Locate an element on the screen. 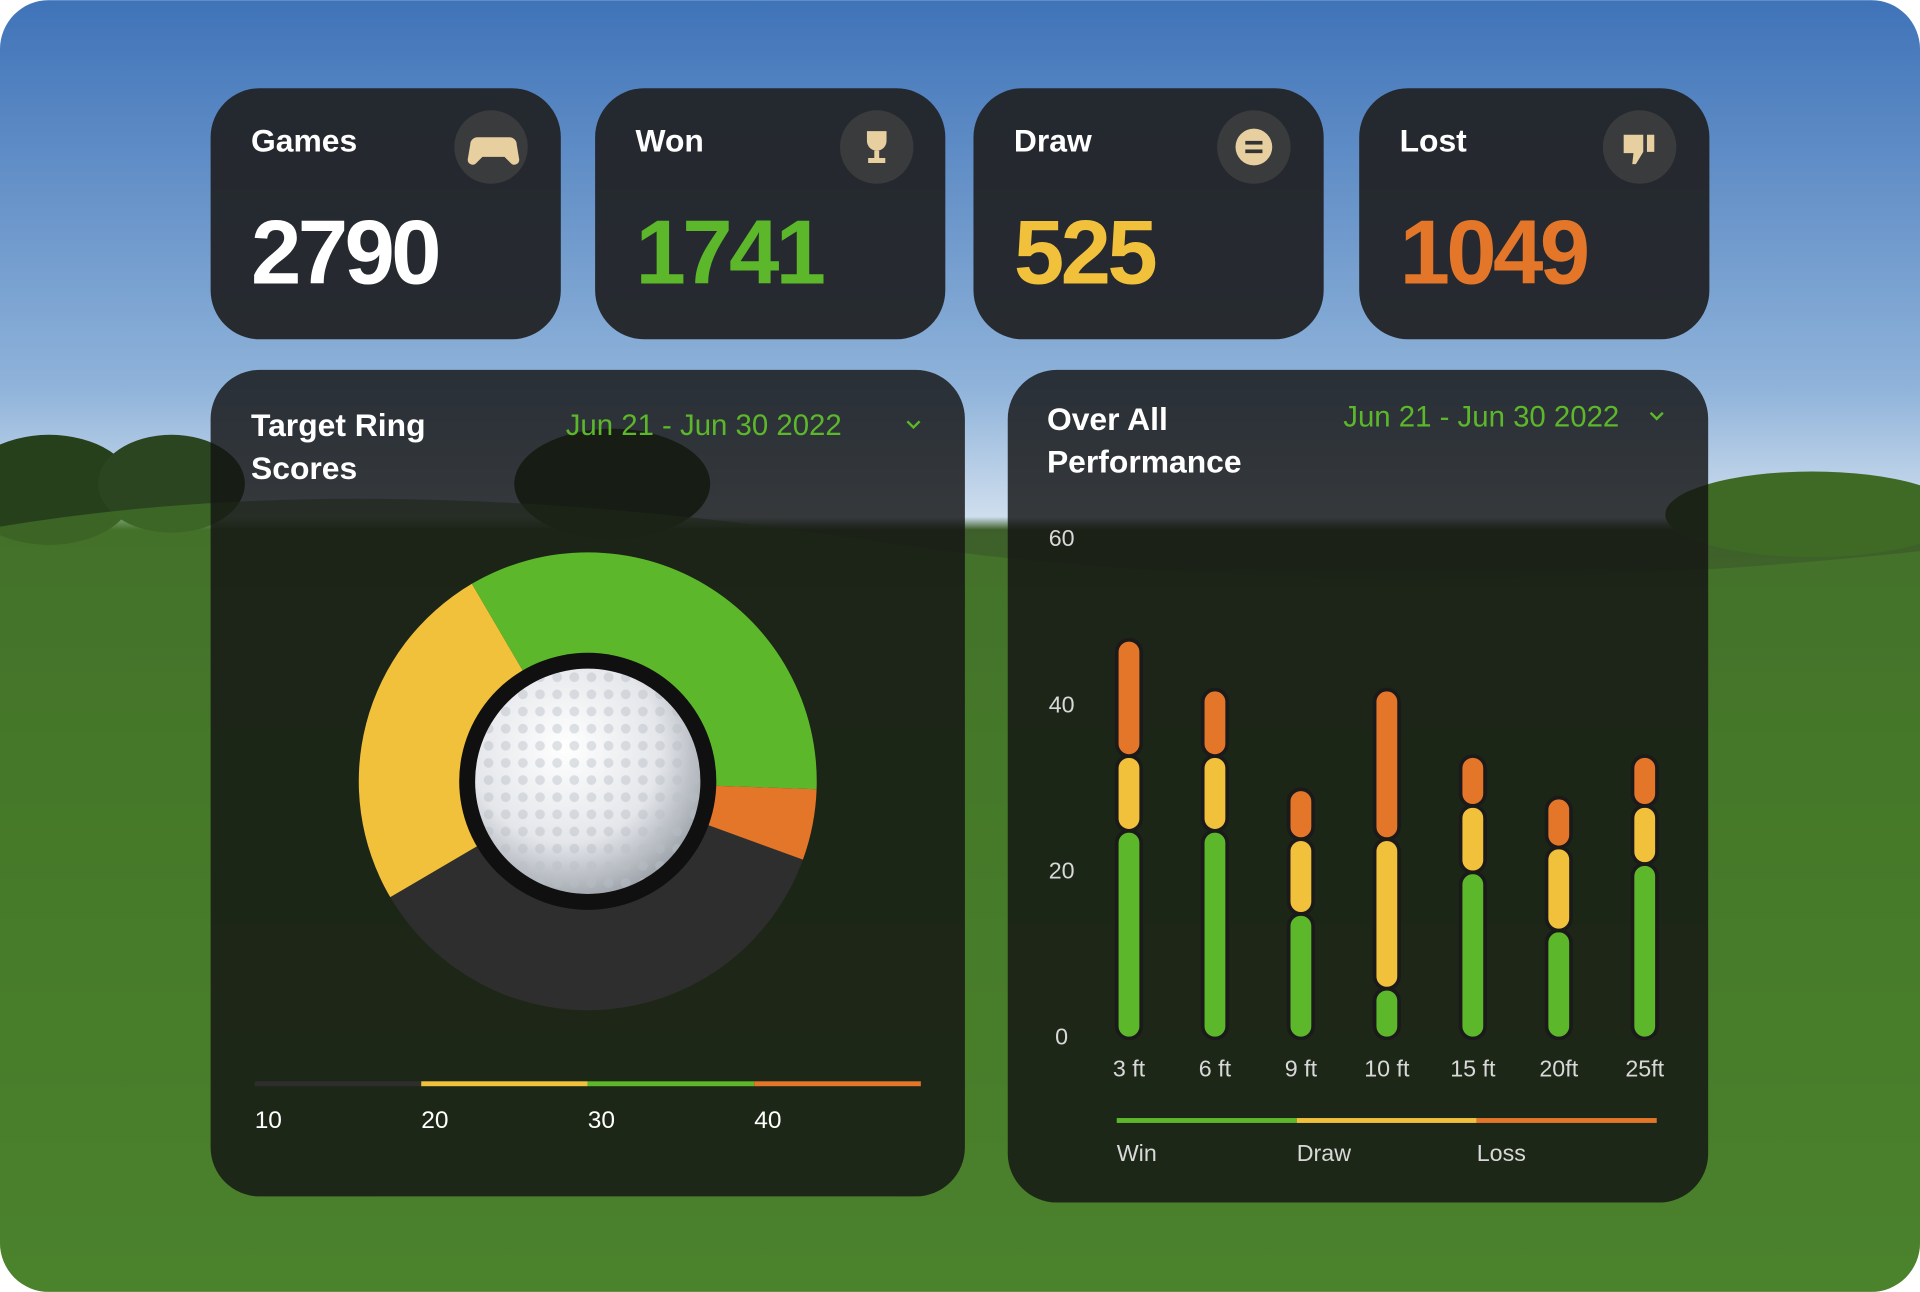 The width and height of the screenshot is (1920, 1292). card-value: 1049 is located at coordinates (1494, 253).